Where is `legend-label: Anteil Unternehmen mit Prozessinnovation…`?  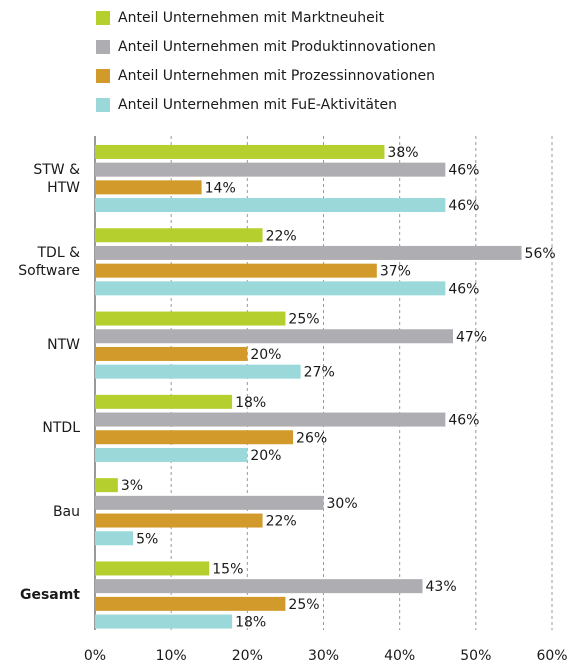
legend-label: Anteil Unternehmen mit Prozessinnovation… is located at coordinates (276, 76).